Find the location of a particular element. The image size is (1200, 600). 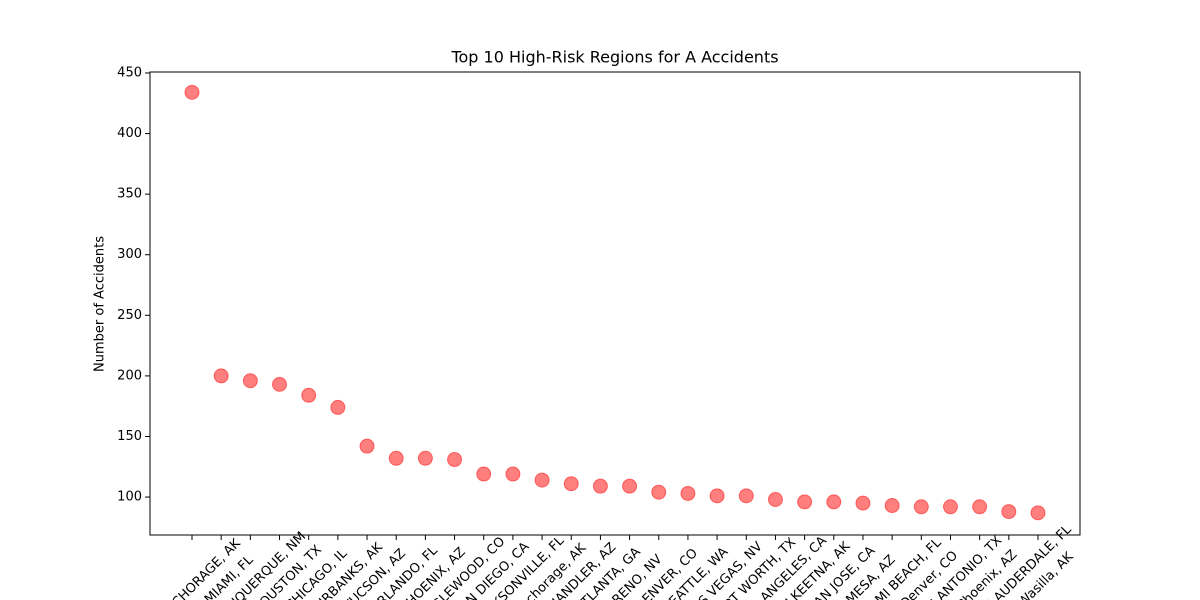

y-tick-label: 350 is located at coordinates (129, 194).